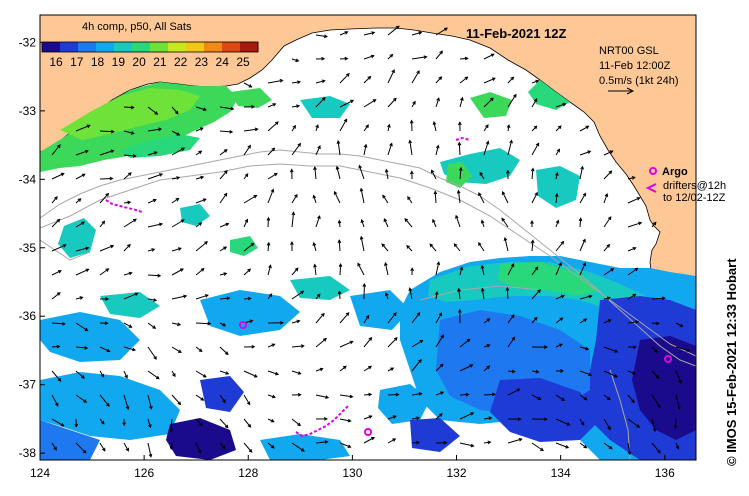  Describe the element at coordinates (181, 62) in the screenshot. I see `colorbar-tick-label: 22` at that location.